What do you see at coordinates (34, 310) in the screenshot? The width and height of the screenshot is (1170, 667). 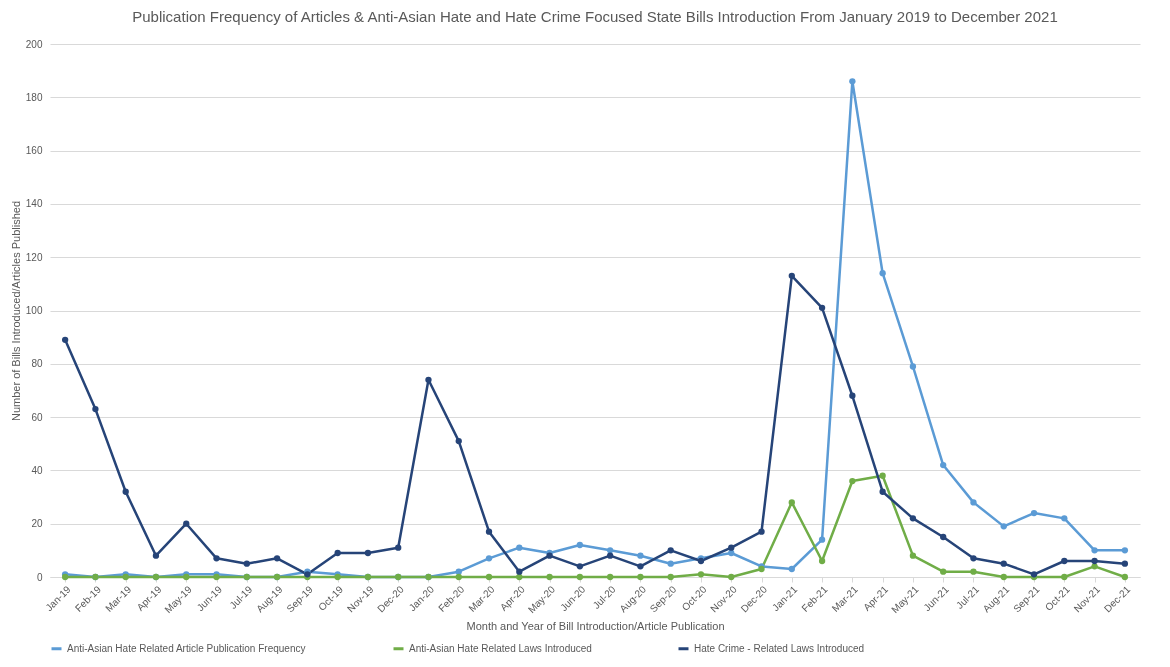 I see `y-tick-label: 100` at bounding box center [34, 310].